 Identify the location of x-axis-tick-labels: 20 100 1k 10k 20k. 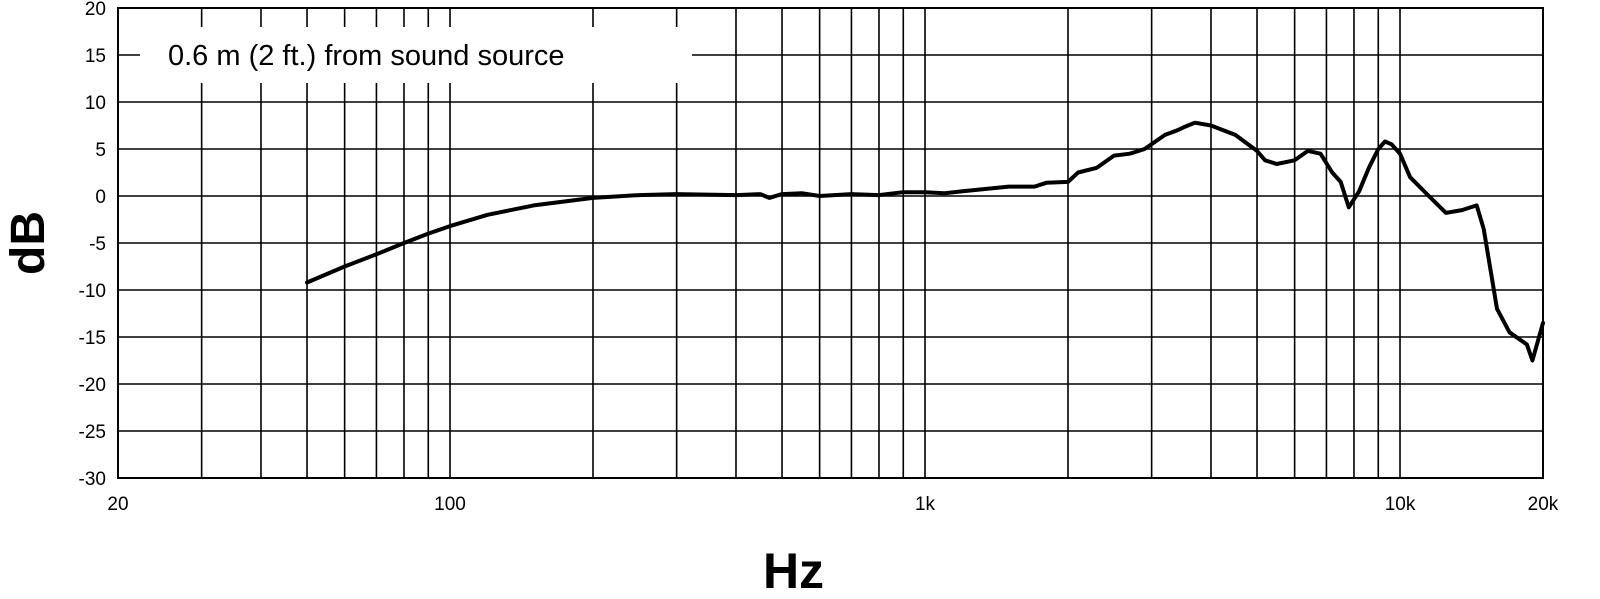
(832, 504).